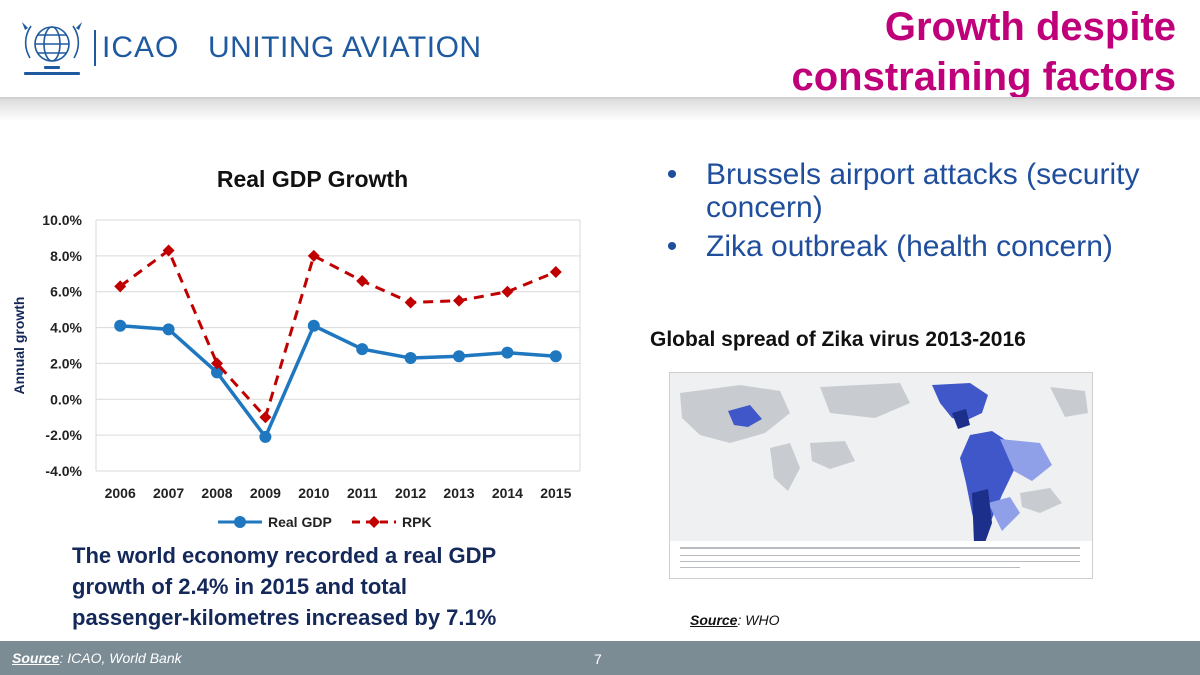  Describe the element at coordinates (362, 493) in the screenshot. I see `x-tick-label: 2011` at that location.